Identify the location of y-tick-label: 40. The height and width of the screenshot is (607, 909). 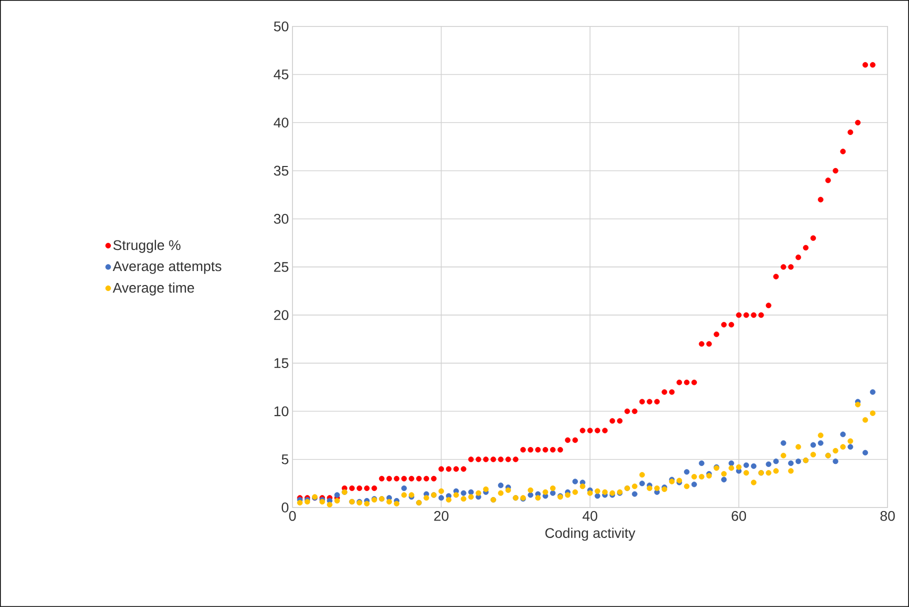
(281, 123).